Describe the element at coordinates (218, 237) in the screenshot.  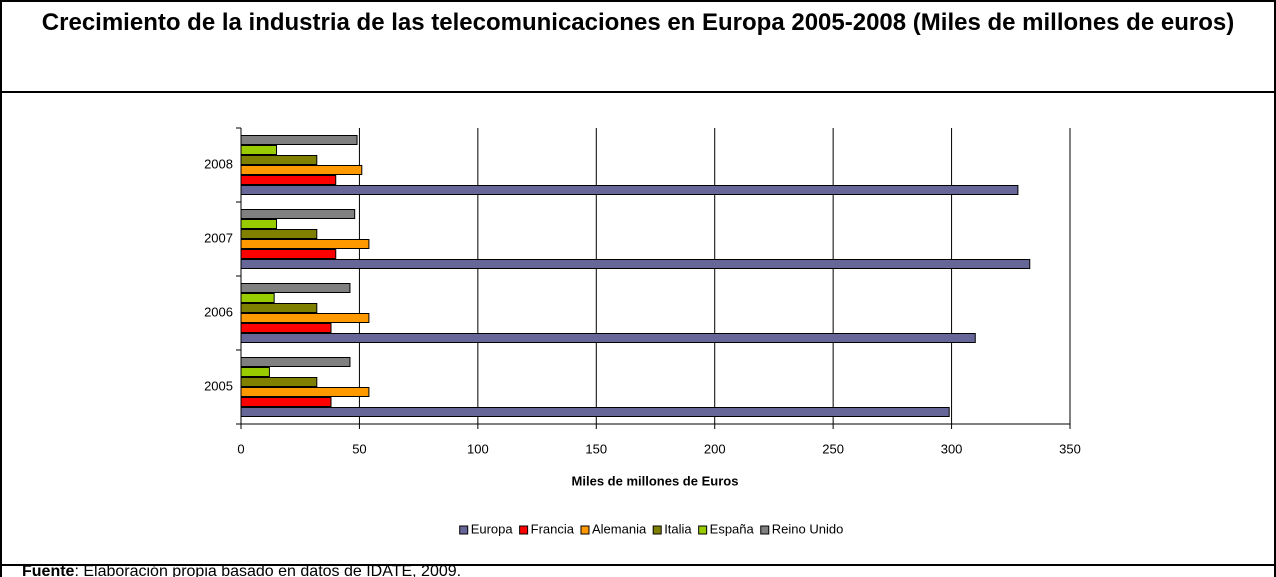
I see `y-tick-label: 2007` at that location.